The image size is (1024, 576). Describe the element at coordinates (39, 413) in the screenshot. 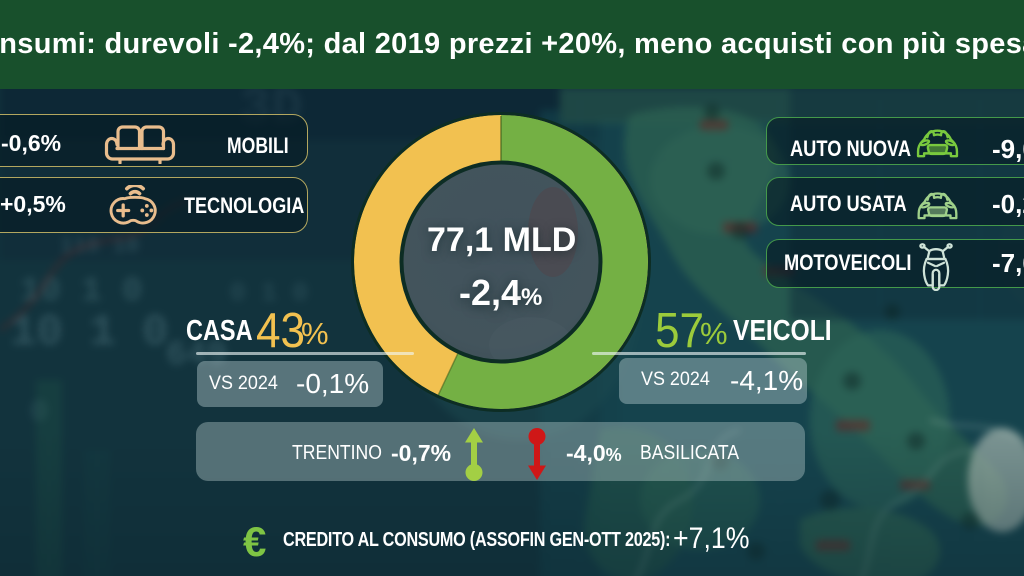

I see `svg-text: 0` at that location.